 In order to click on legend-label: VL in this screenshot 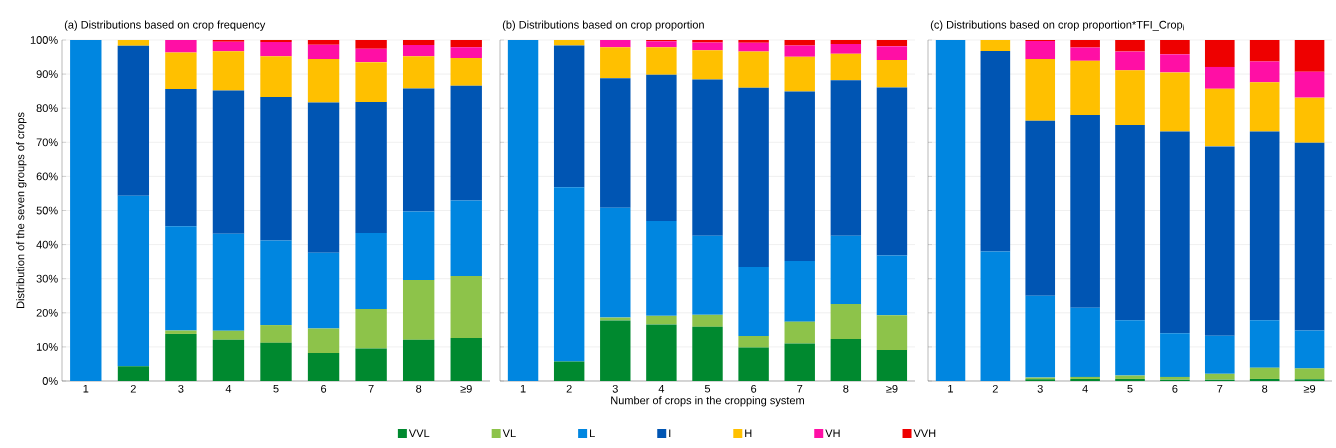, I will do `click(509, 433)`.